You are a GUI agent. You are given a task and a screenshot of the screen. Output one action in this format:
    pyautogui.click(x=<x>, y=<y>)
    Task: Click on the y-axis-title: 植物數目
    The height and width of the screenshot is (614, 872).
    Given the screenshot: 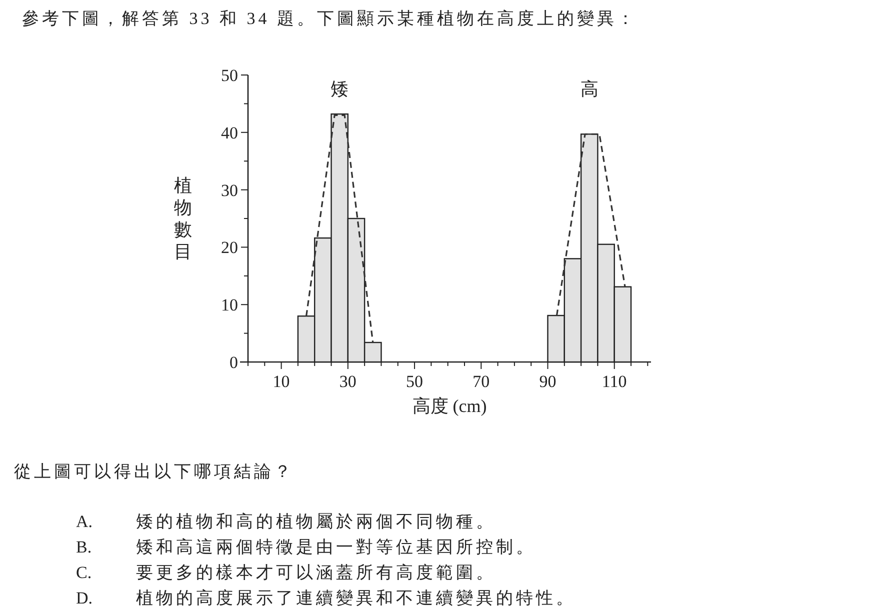 What is the action you would take?
    pyautogui.click(x=183, y=219)
    